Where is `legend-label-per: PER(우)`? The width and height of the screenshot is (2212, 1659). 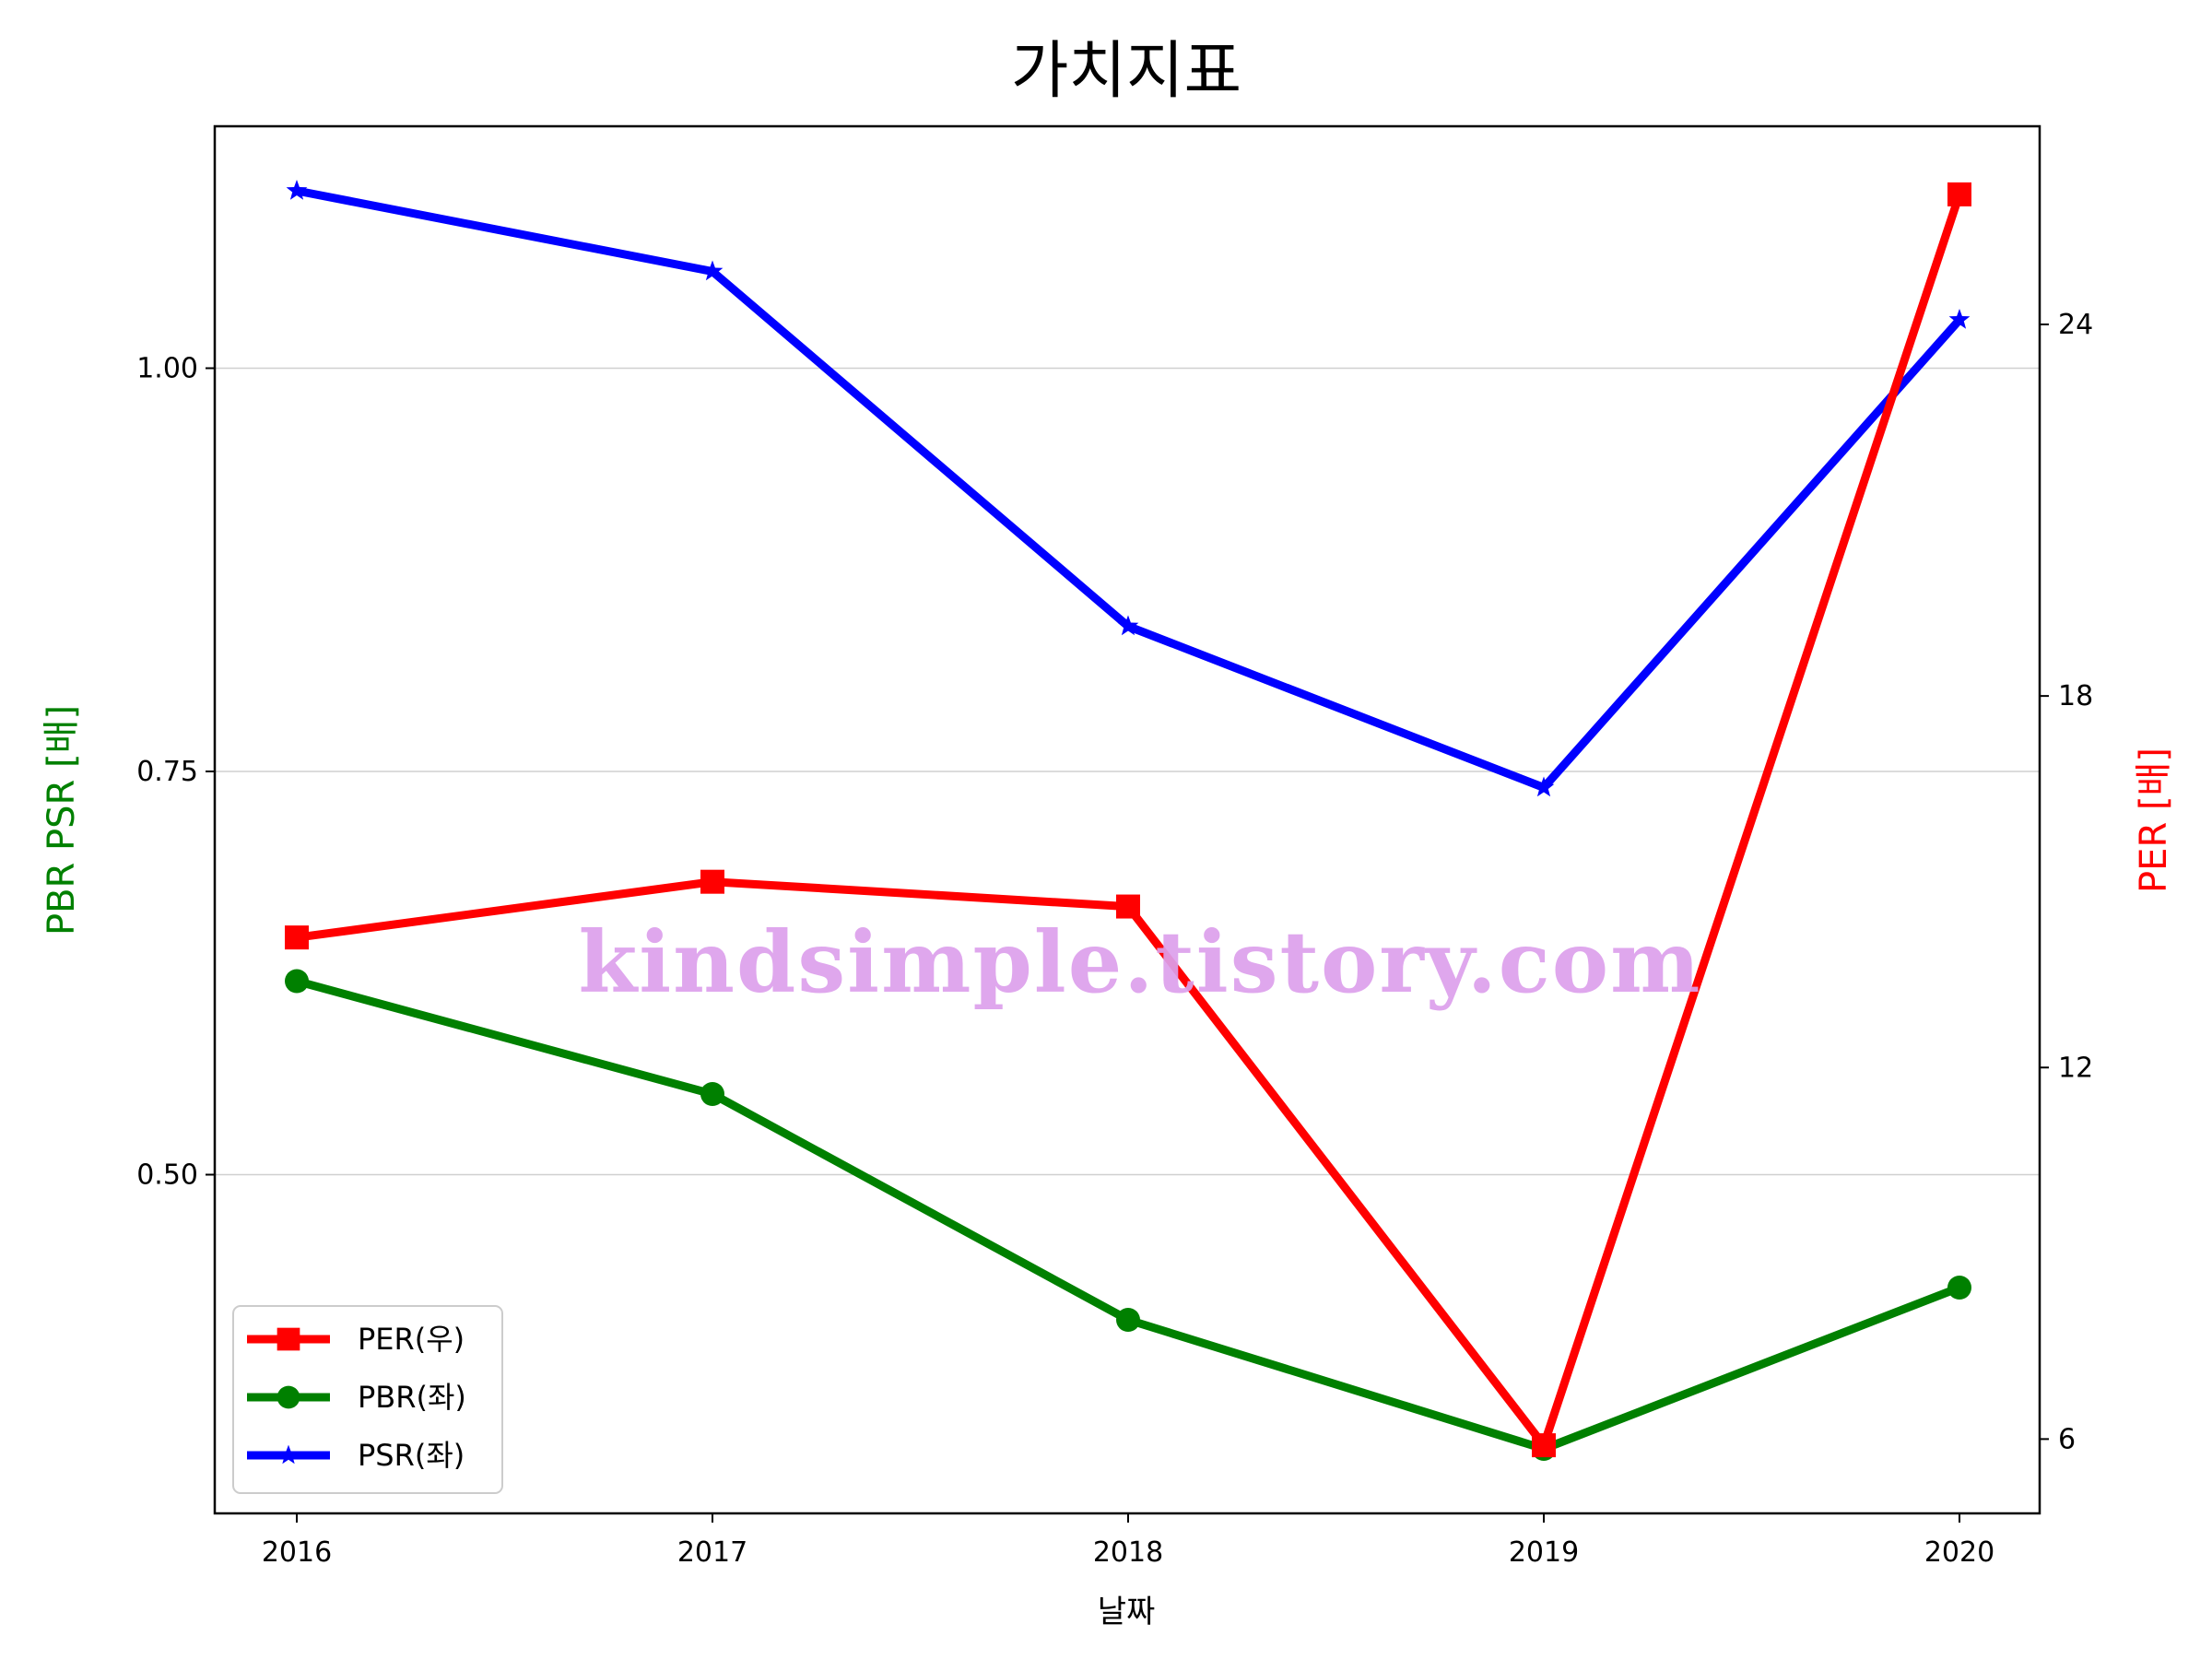 legend-label-per: PER(우) is located at coordinates (411, 1339).